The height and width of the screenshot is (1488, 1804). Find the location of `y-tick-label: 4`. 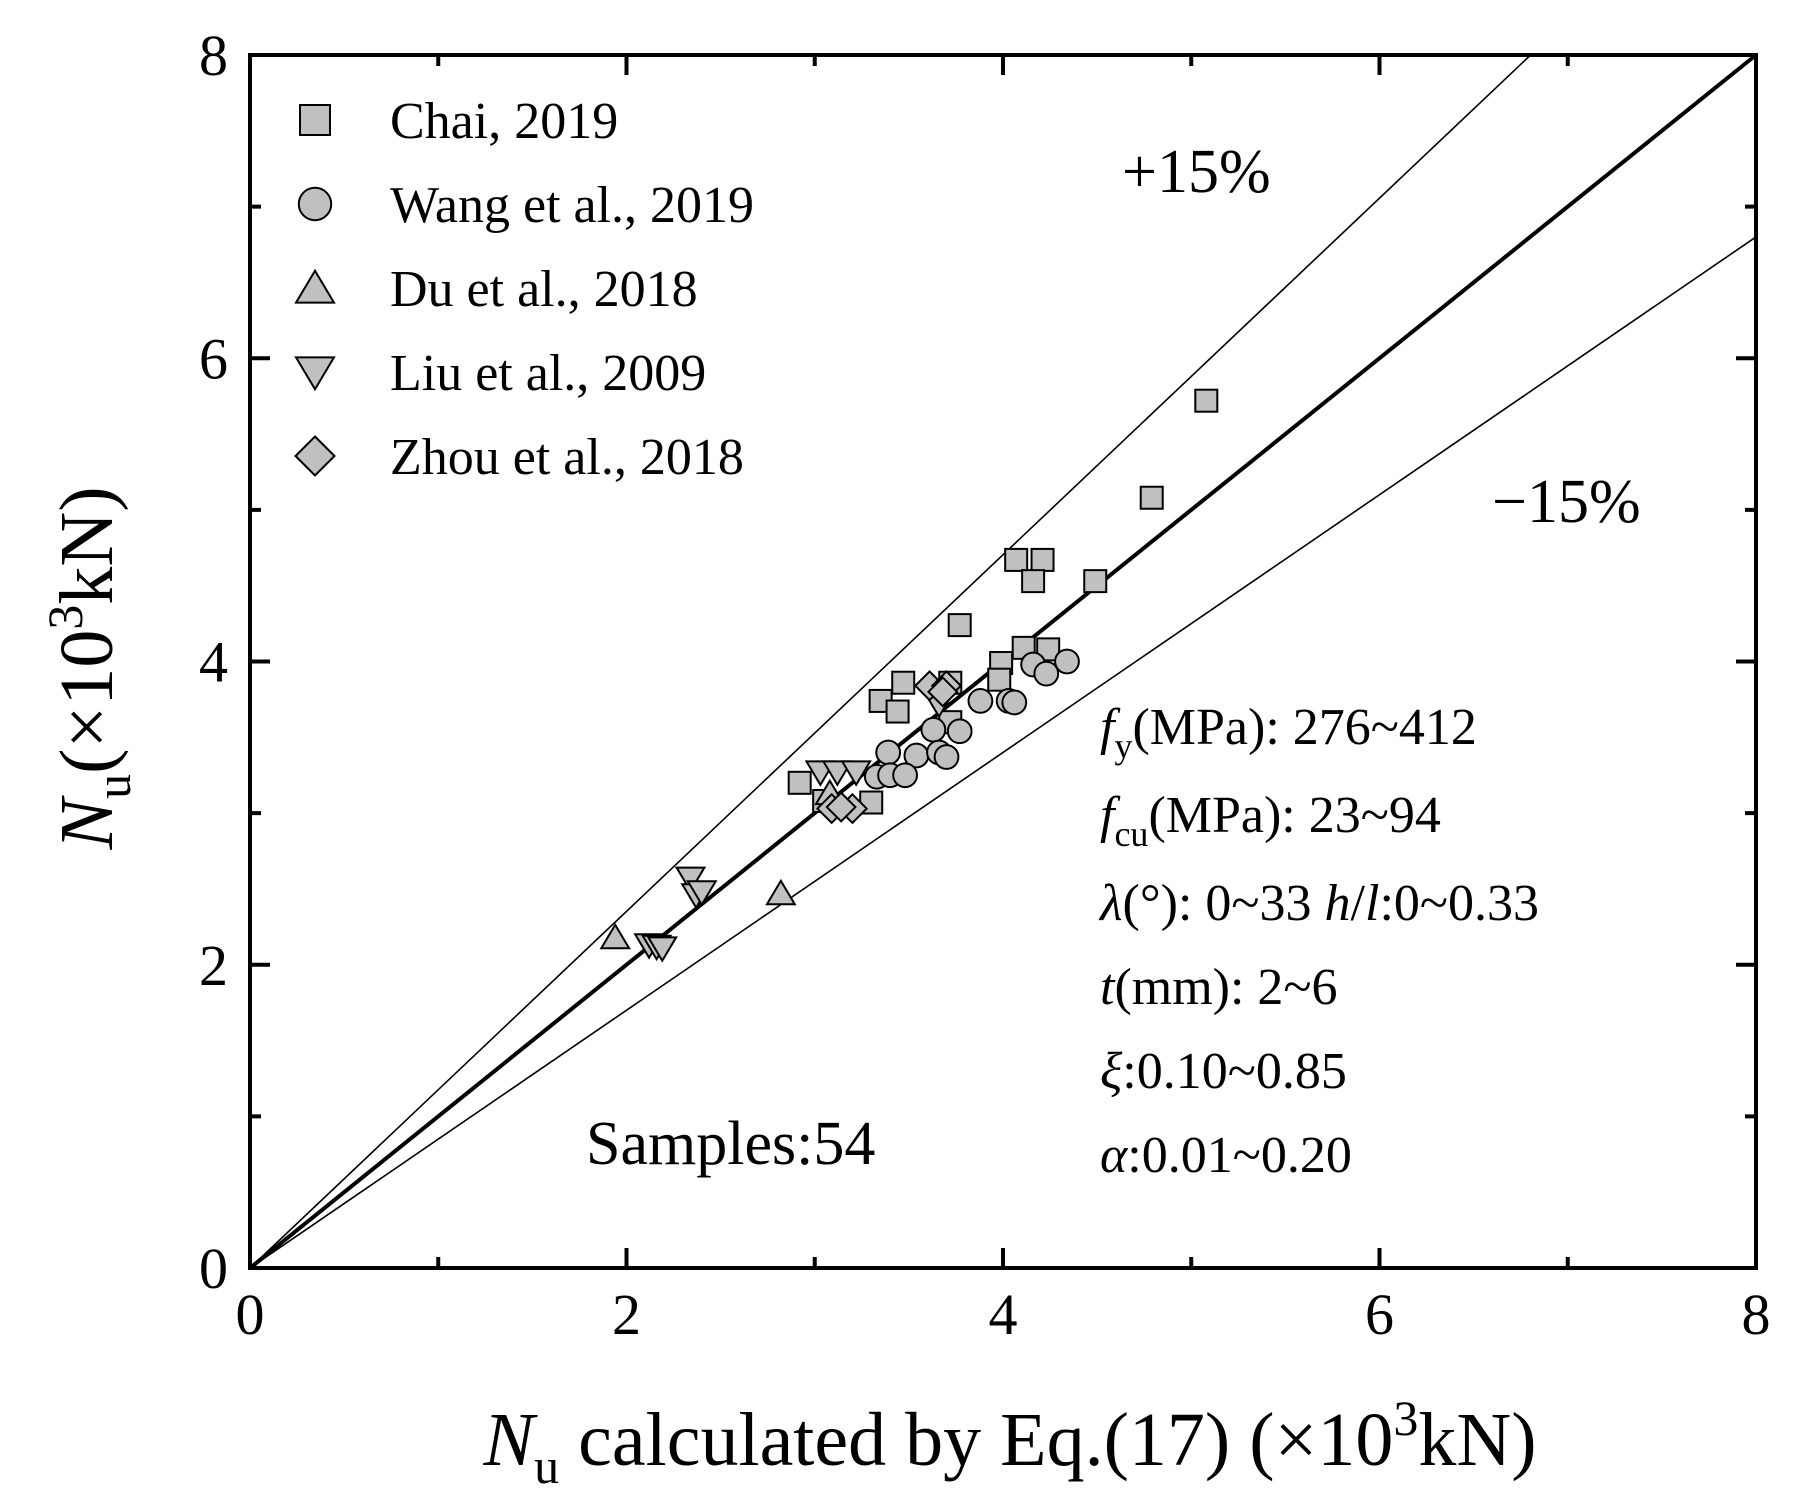

y-tick-label: 4 is located at coordinates (213, 662).